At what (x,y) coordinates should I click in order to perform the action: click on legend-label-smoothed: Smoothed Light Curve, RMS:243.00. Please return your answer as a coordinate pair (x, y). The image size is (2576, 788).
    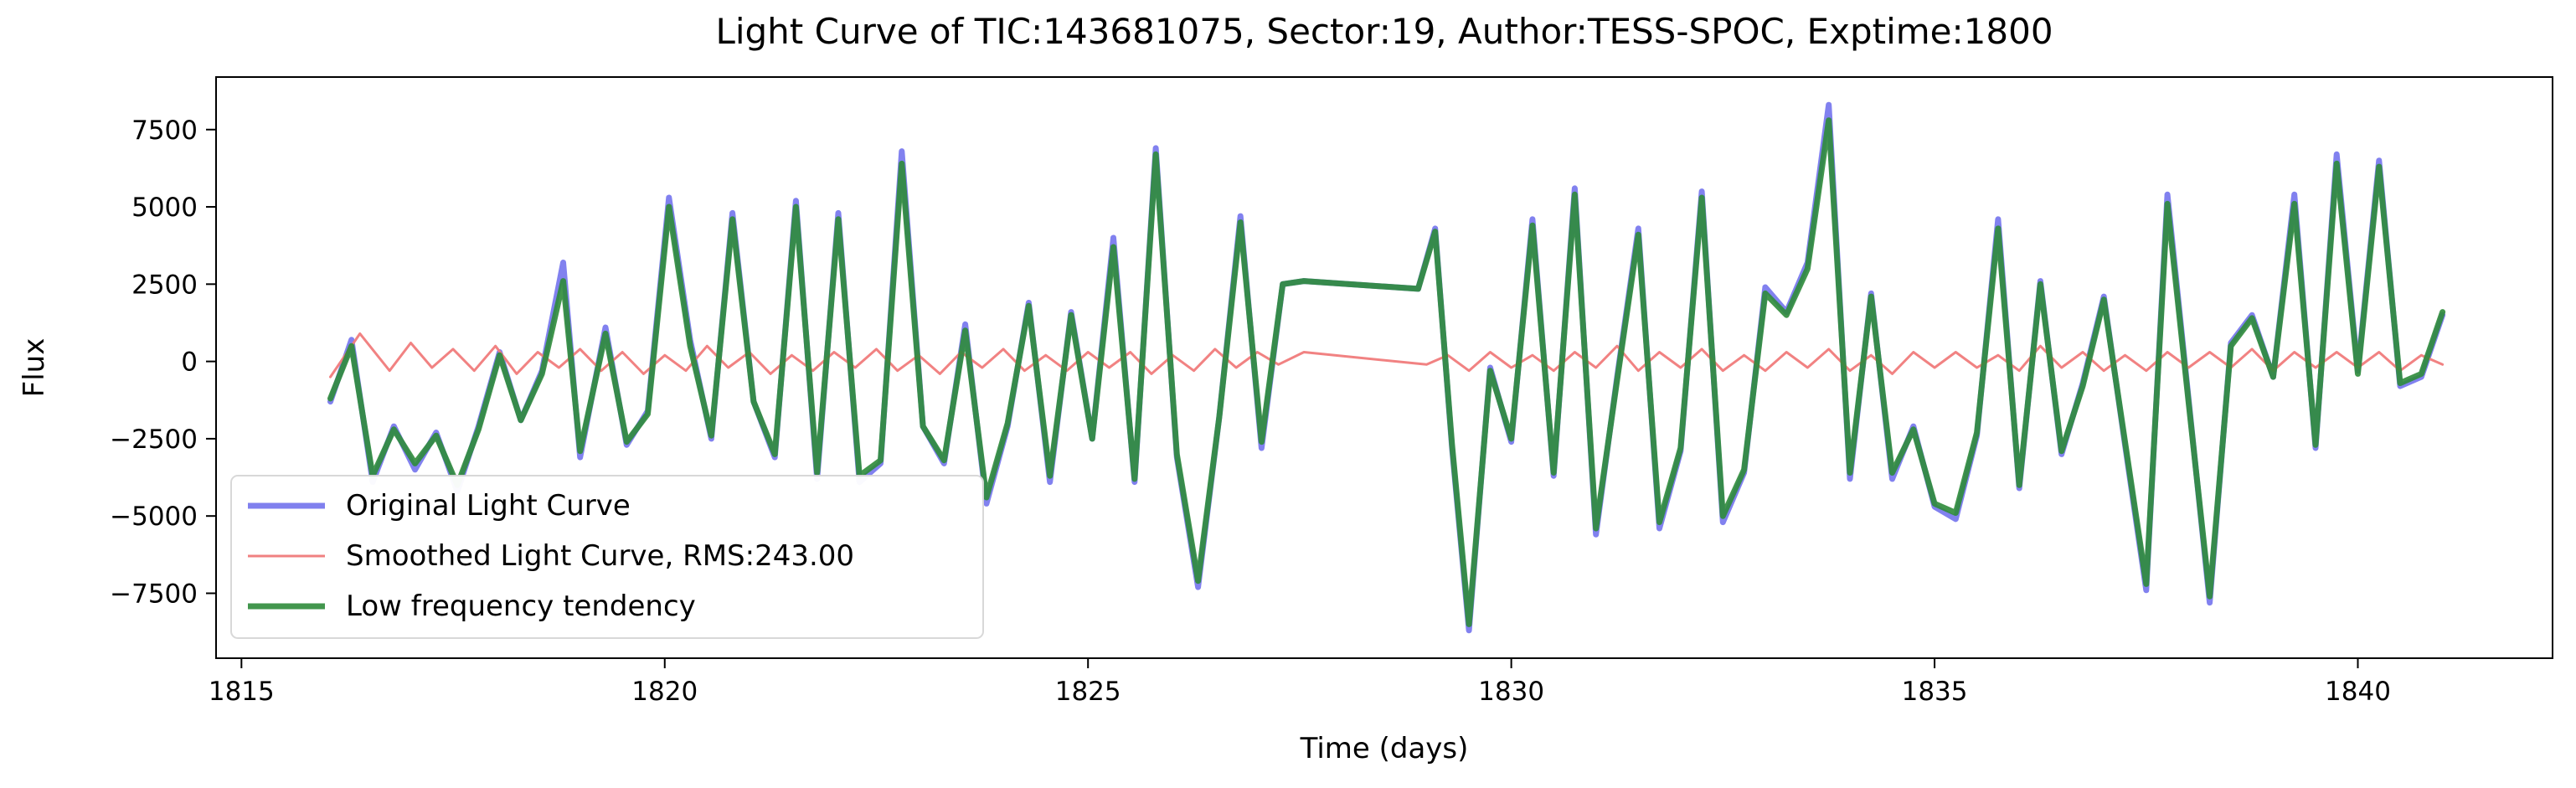
    Looking at the image, I should click on (600, 556).